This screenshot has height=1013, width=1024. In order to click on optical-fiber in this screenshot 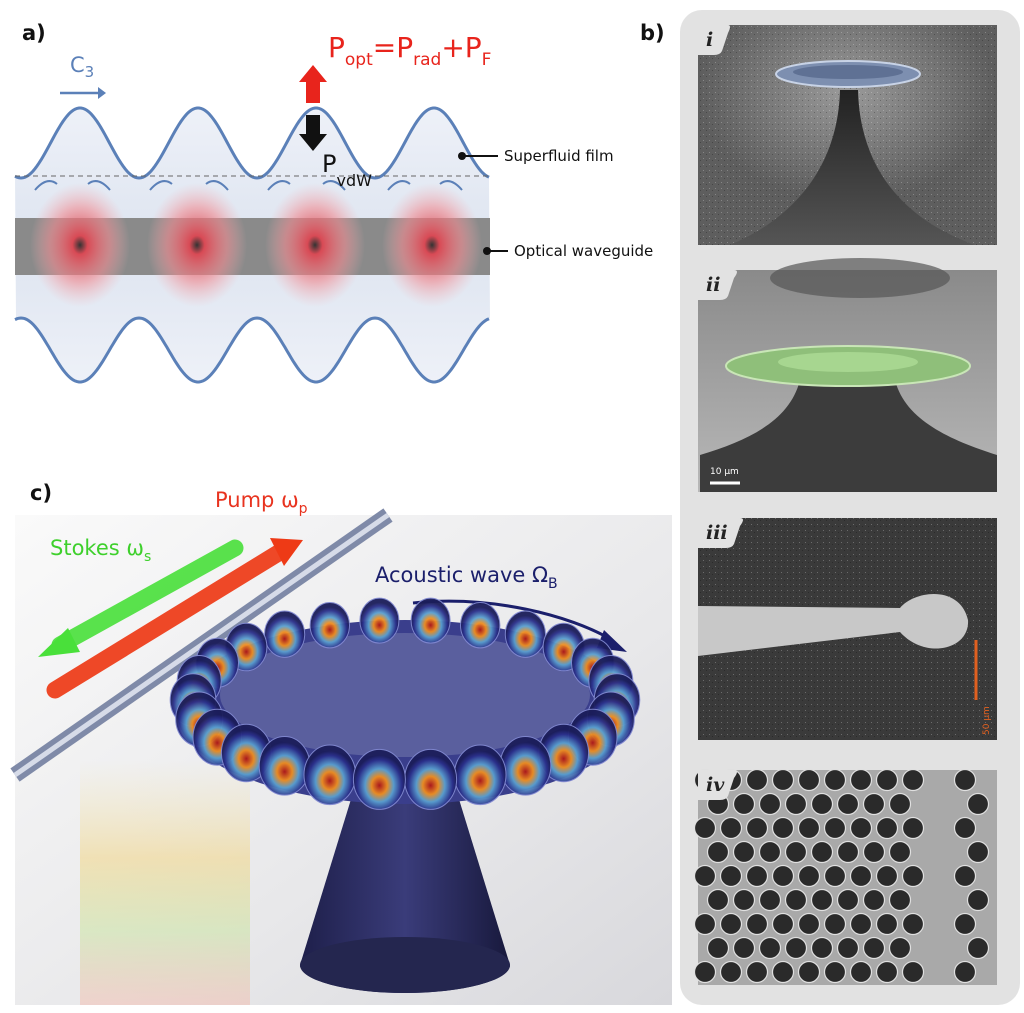, I will do `click(833, 625)`.